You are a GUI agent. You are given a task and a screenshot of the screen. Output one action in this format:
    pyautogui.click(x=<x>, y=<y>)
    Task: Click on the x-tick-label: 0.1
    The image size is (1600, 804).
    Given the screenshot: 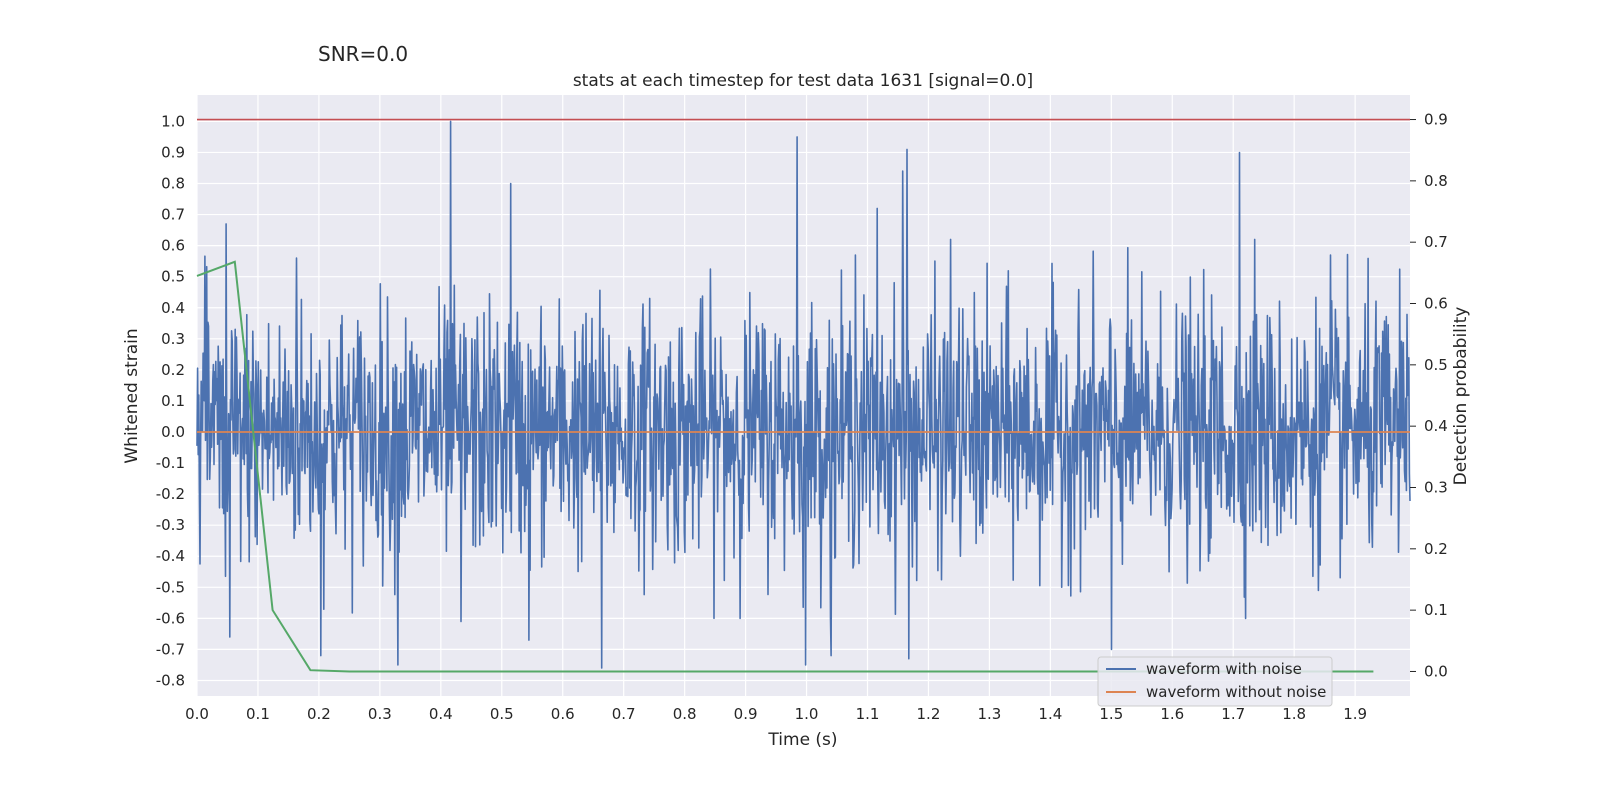 What is the action you would take?
    pyautogui.click(x=258, y=714)
    